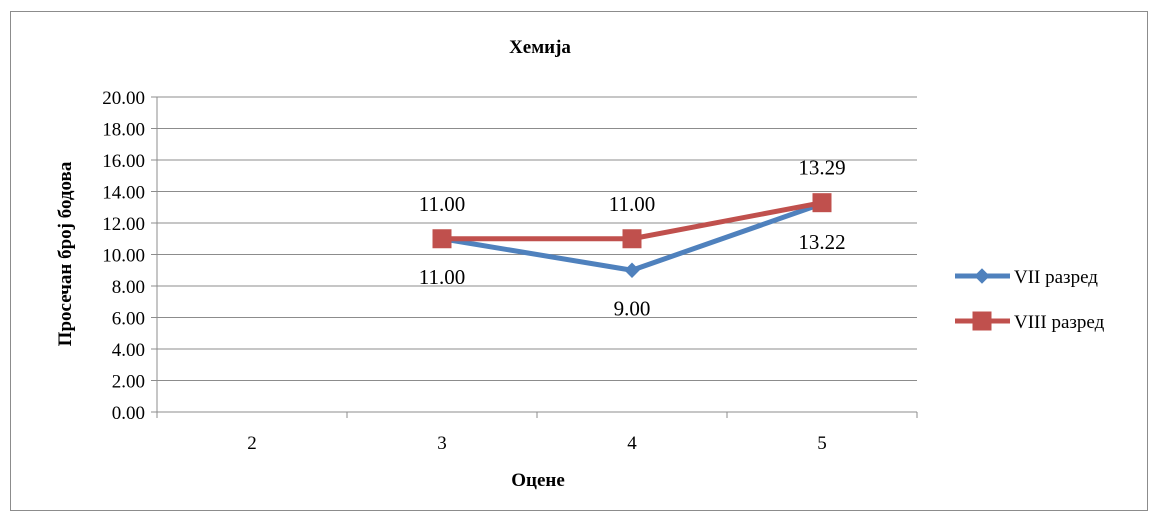 The width and height of the screenshot is (1154, 517). I want to click on data-labels: 11.00 9.00 13.22 11.00 11.00 13.29, so click(632, 238).